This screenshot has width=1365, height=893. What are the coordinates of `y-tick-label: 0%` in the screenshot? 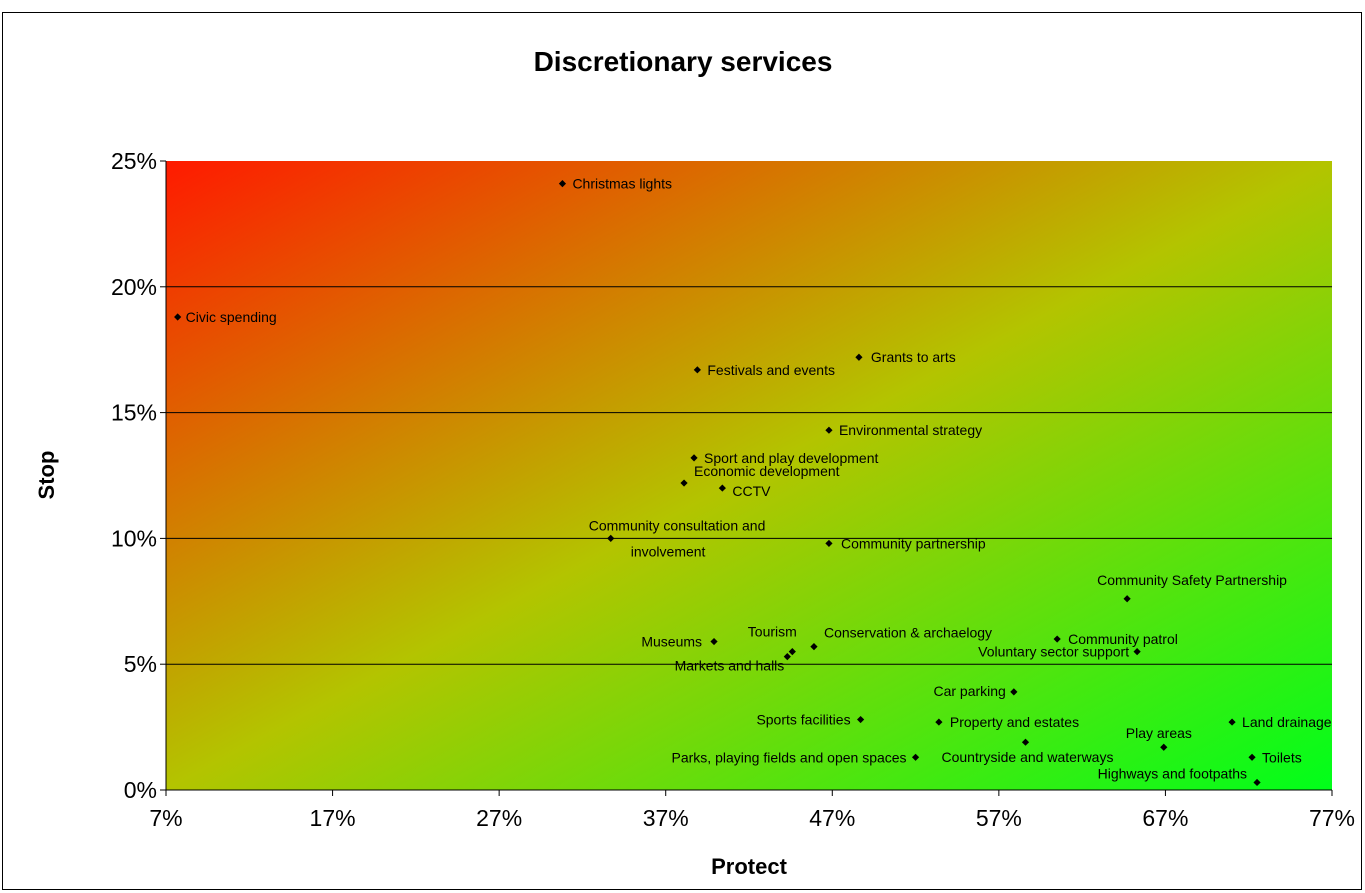 It's located at (140, 790).